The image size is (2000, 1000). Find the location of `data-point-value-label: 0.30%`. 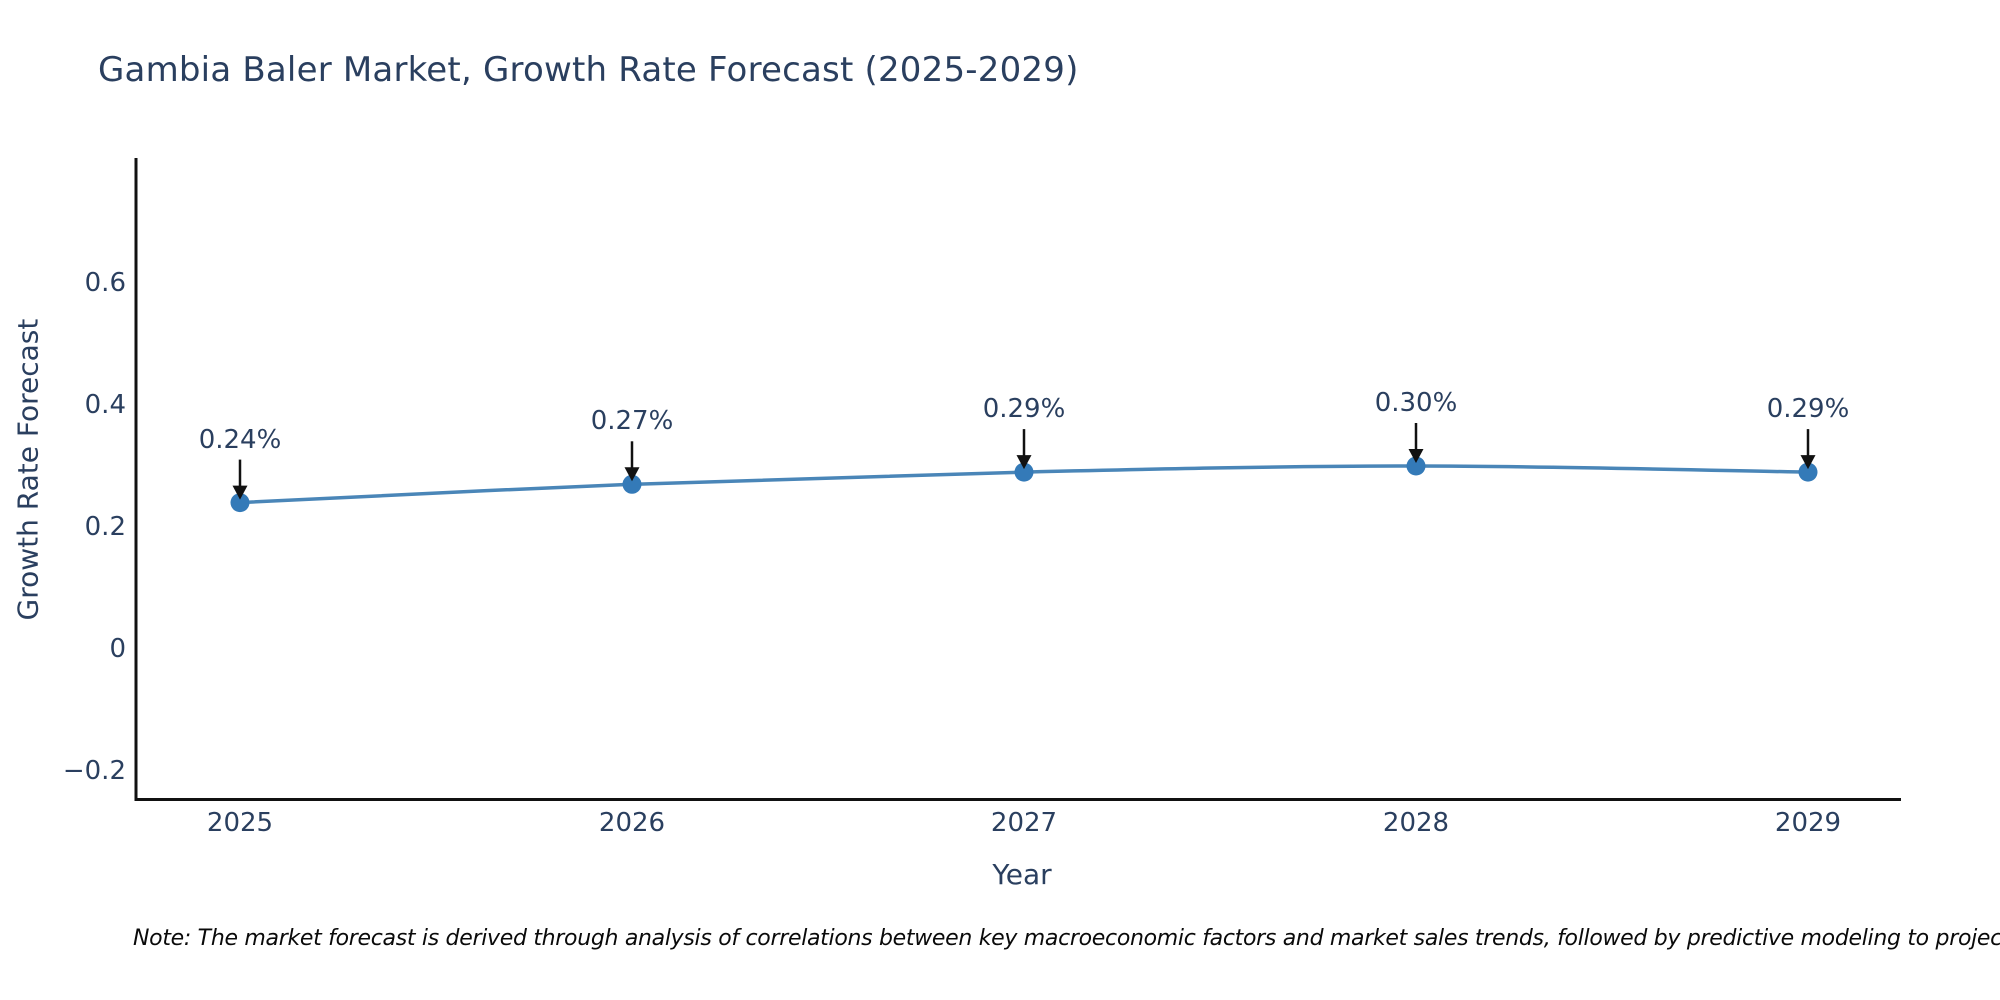

data-point-value-label: 0.30% is located at coordinates (1416, 403).